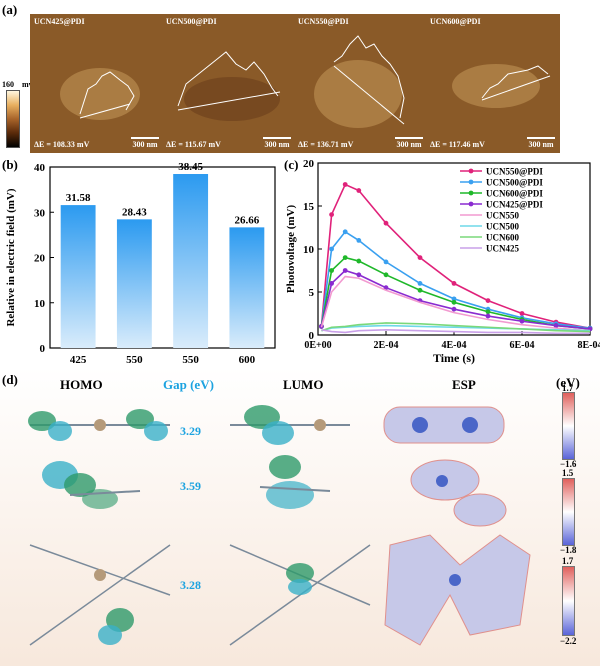 This screenshot has height=666, width=600. What do you see at coordinates (455, 21) in the screenshot?
I see `afm-name-4: UCN600@PDI` at bounding box center [455, 21].